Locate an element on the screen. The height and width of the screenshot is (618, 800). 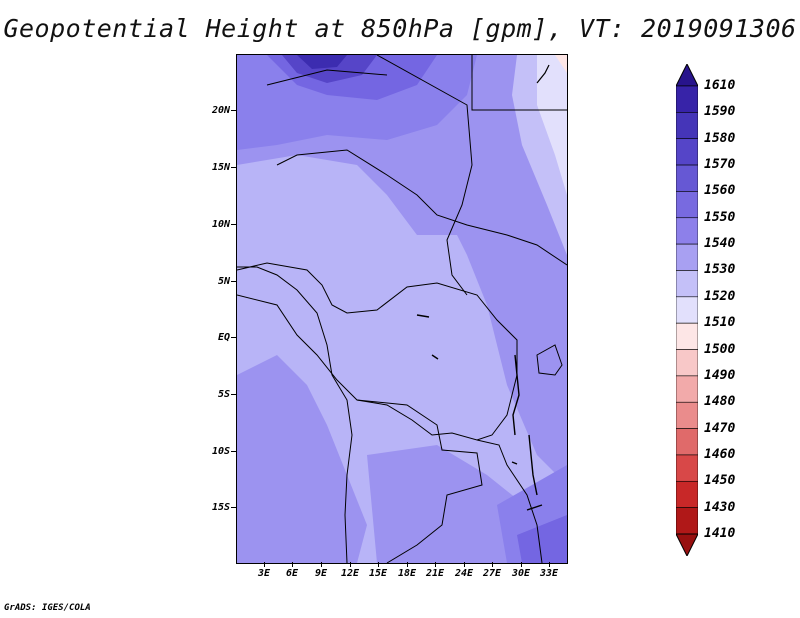
lake-malawi is located at coordinates (533, 465).